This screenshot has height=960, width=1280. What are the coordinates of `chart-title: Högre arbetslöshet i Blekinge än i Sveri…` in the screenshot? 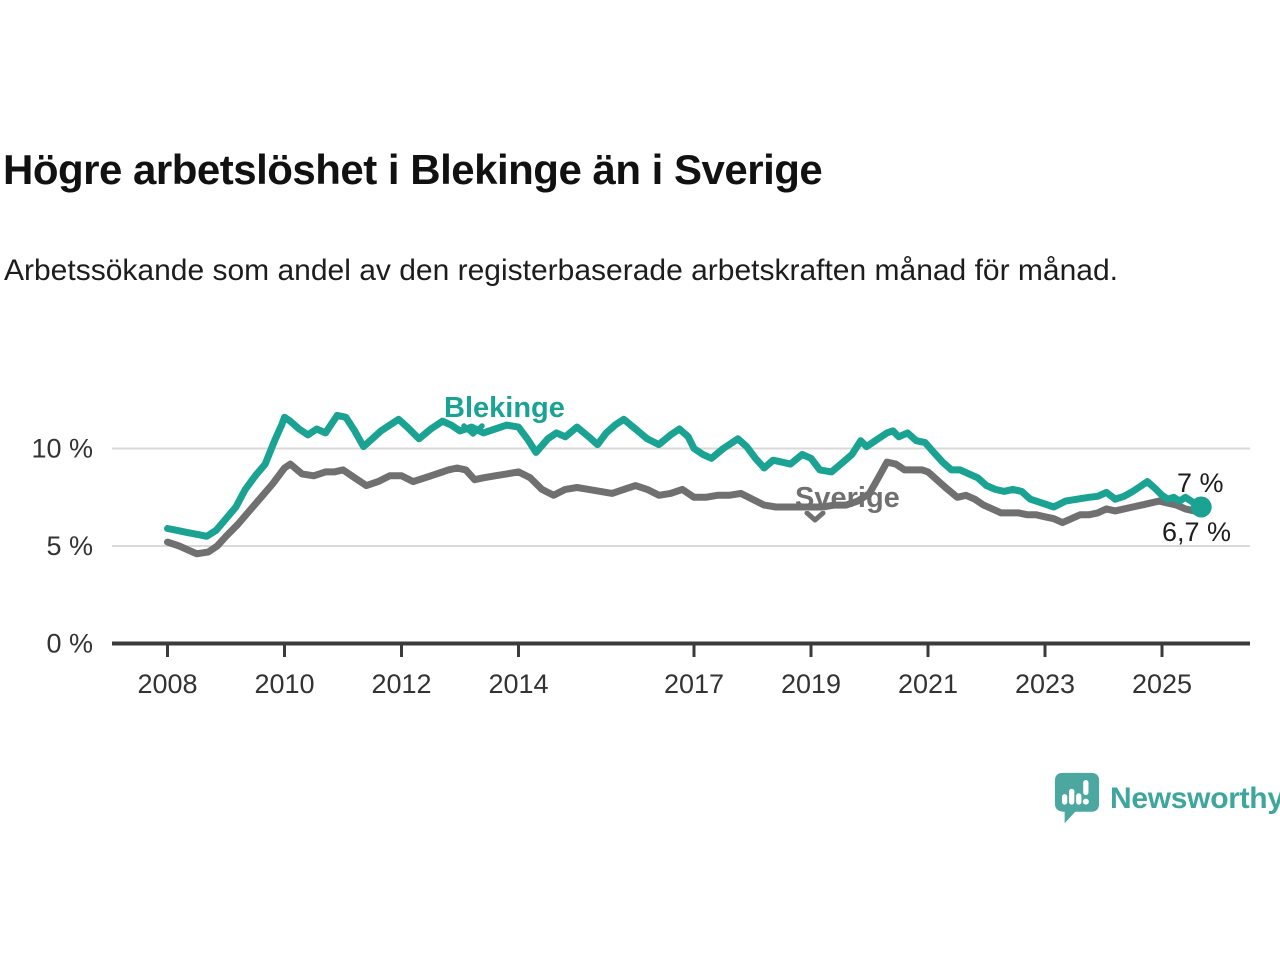 It's located at (413, 169).